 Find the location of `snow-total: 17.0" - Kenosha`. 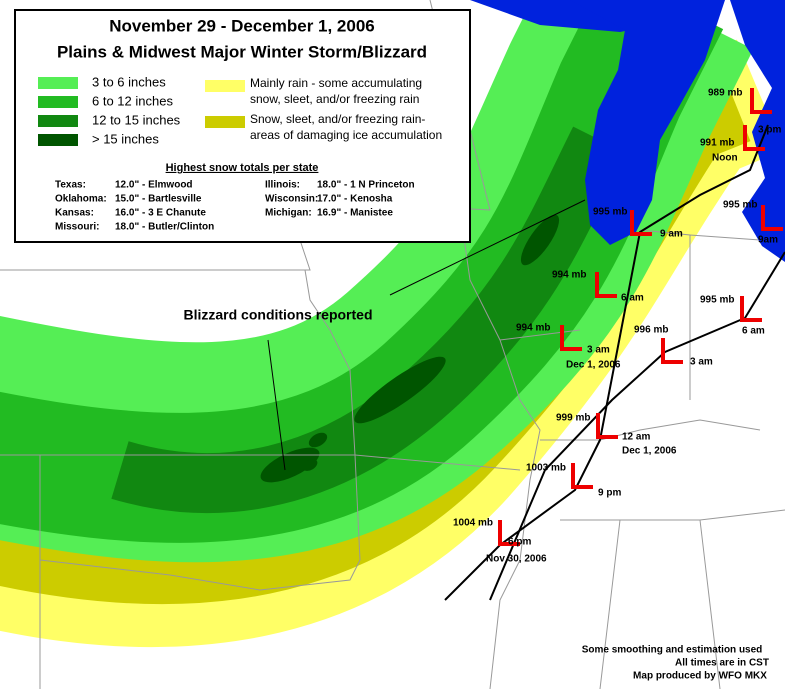

snow-total: 17.0" - Kenosha is located at coordinates (355, 199).